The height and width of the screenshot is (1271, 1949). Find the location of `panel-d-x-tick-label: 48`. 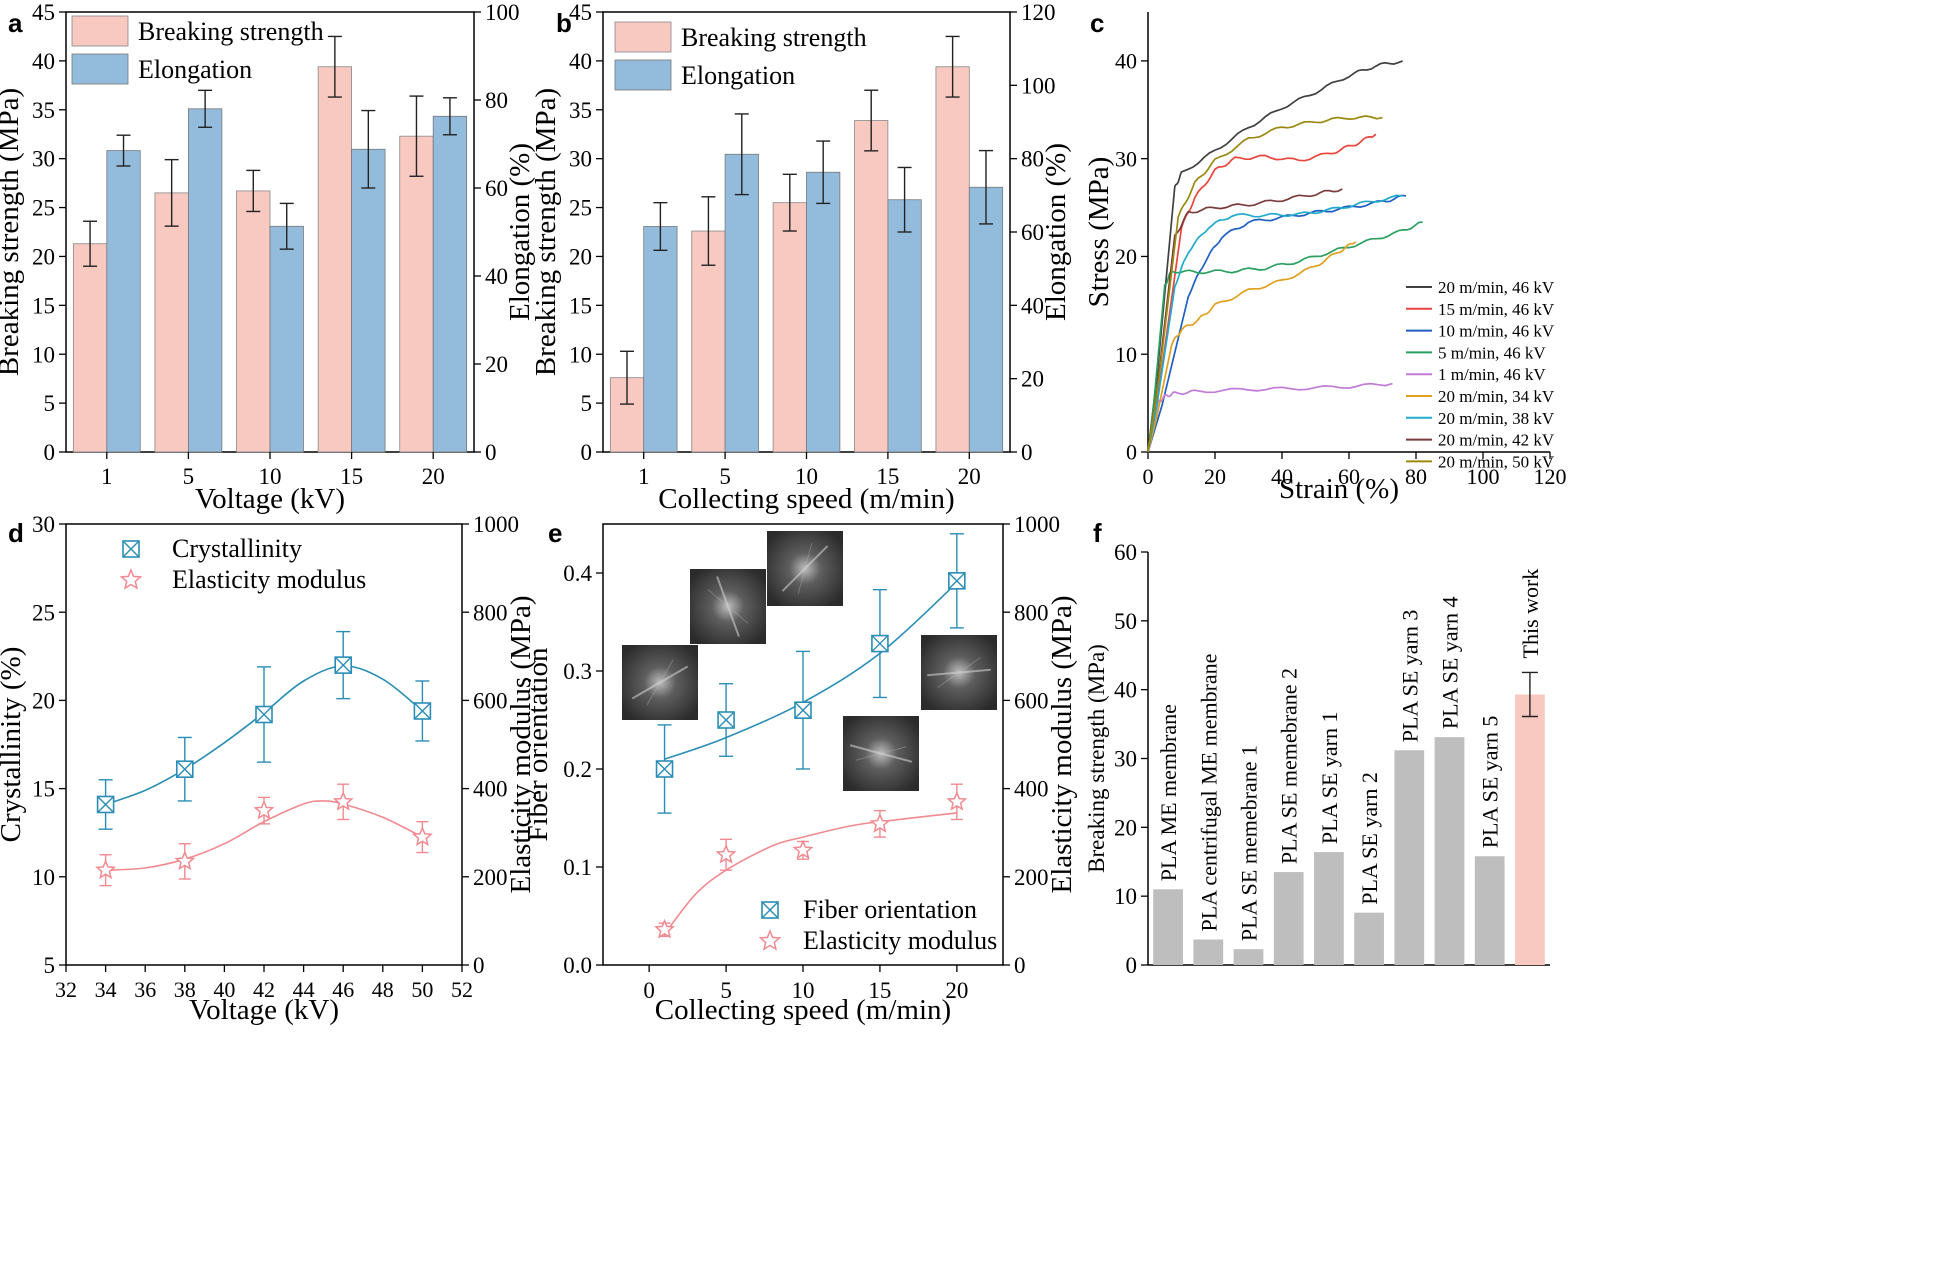

panel-d-x-tick-label: 48 is located at coordinates (383, 989).